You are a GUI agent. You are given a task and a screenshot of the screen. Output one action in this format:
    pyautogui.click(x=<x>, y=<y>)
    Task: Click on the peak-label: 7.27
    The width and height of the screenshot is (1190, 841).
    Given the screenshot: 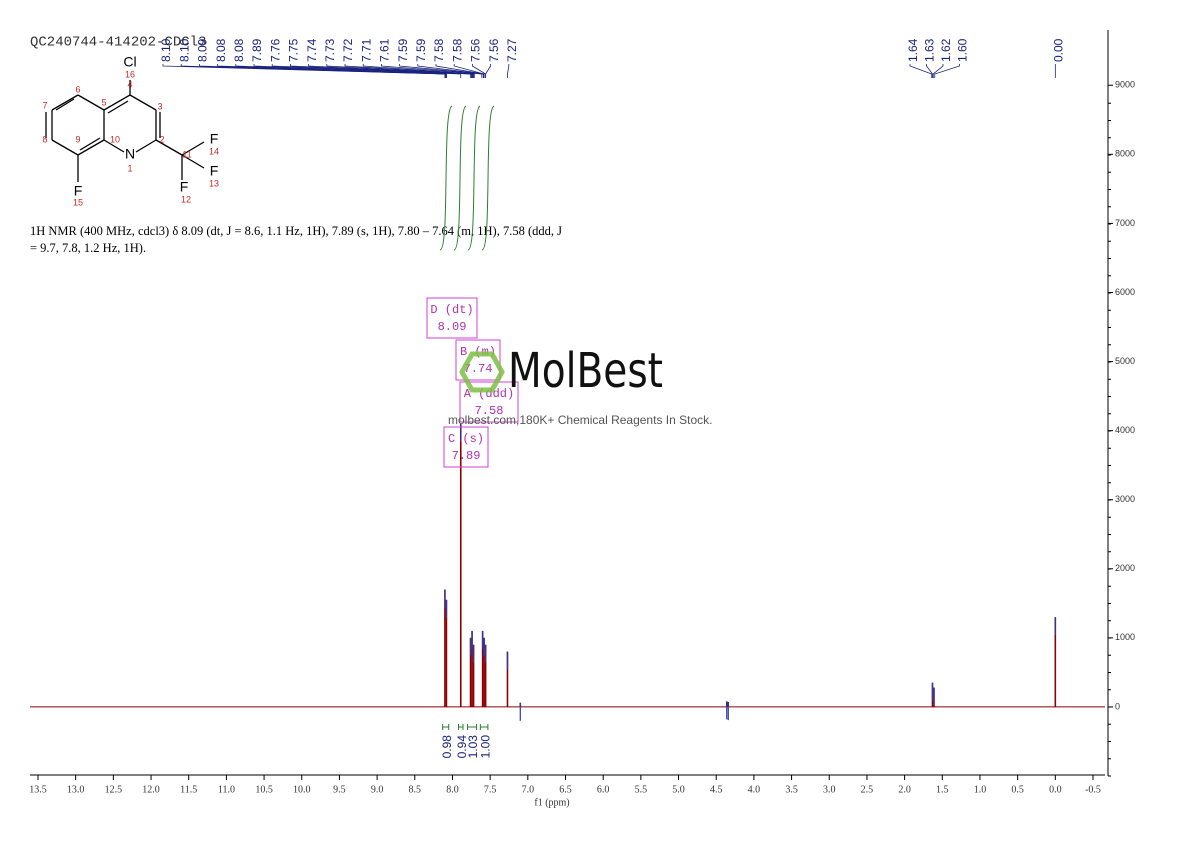 What is the action you would take?
    pyautogui.click(x=512, y=50)
    